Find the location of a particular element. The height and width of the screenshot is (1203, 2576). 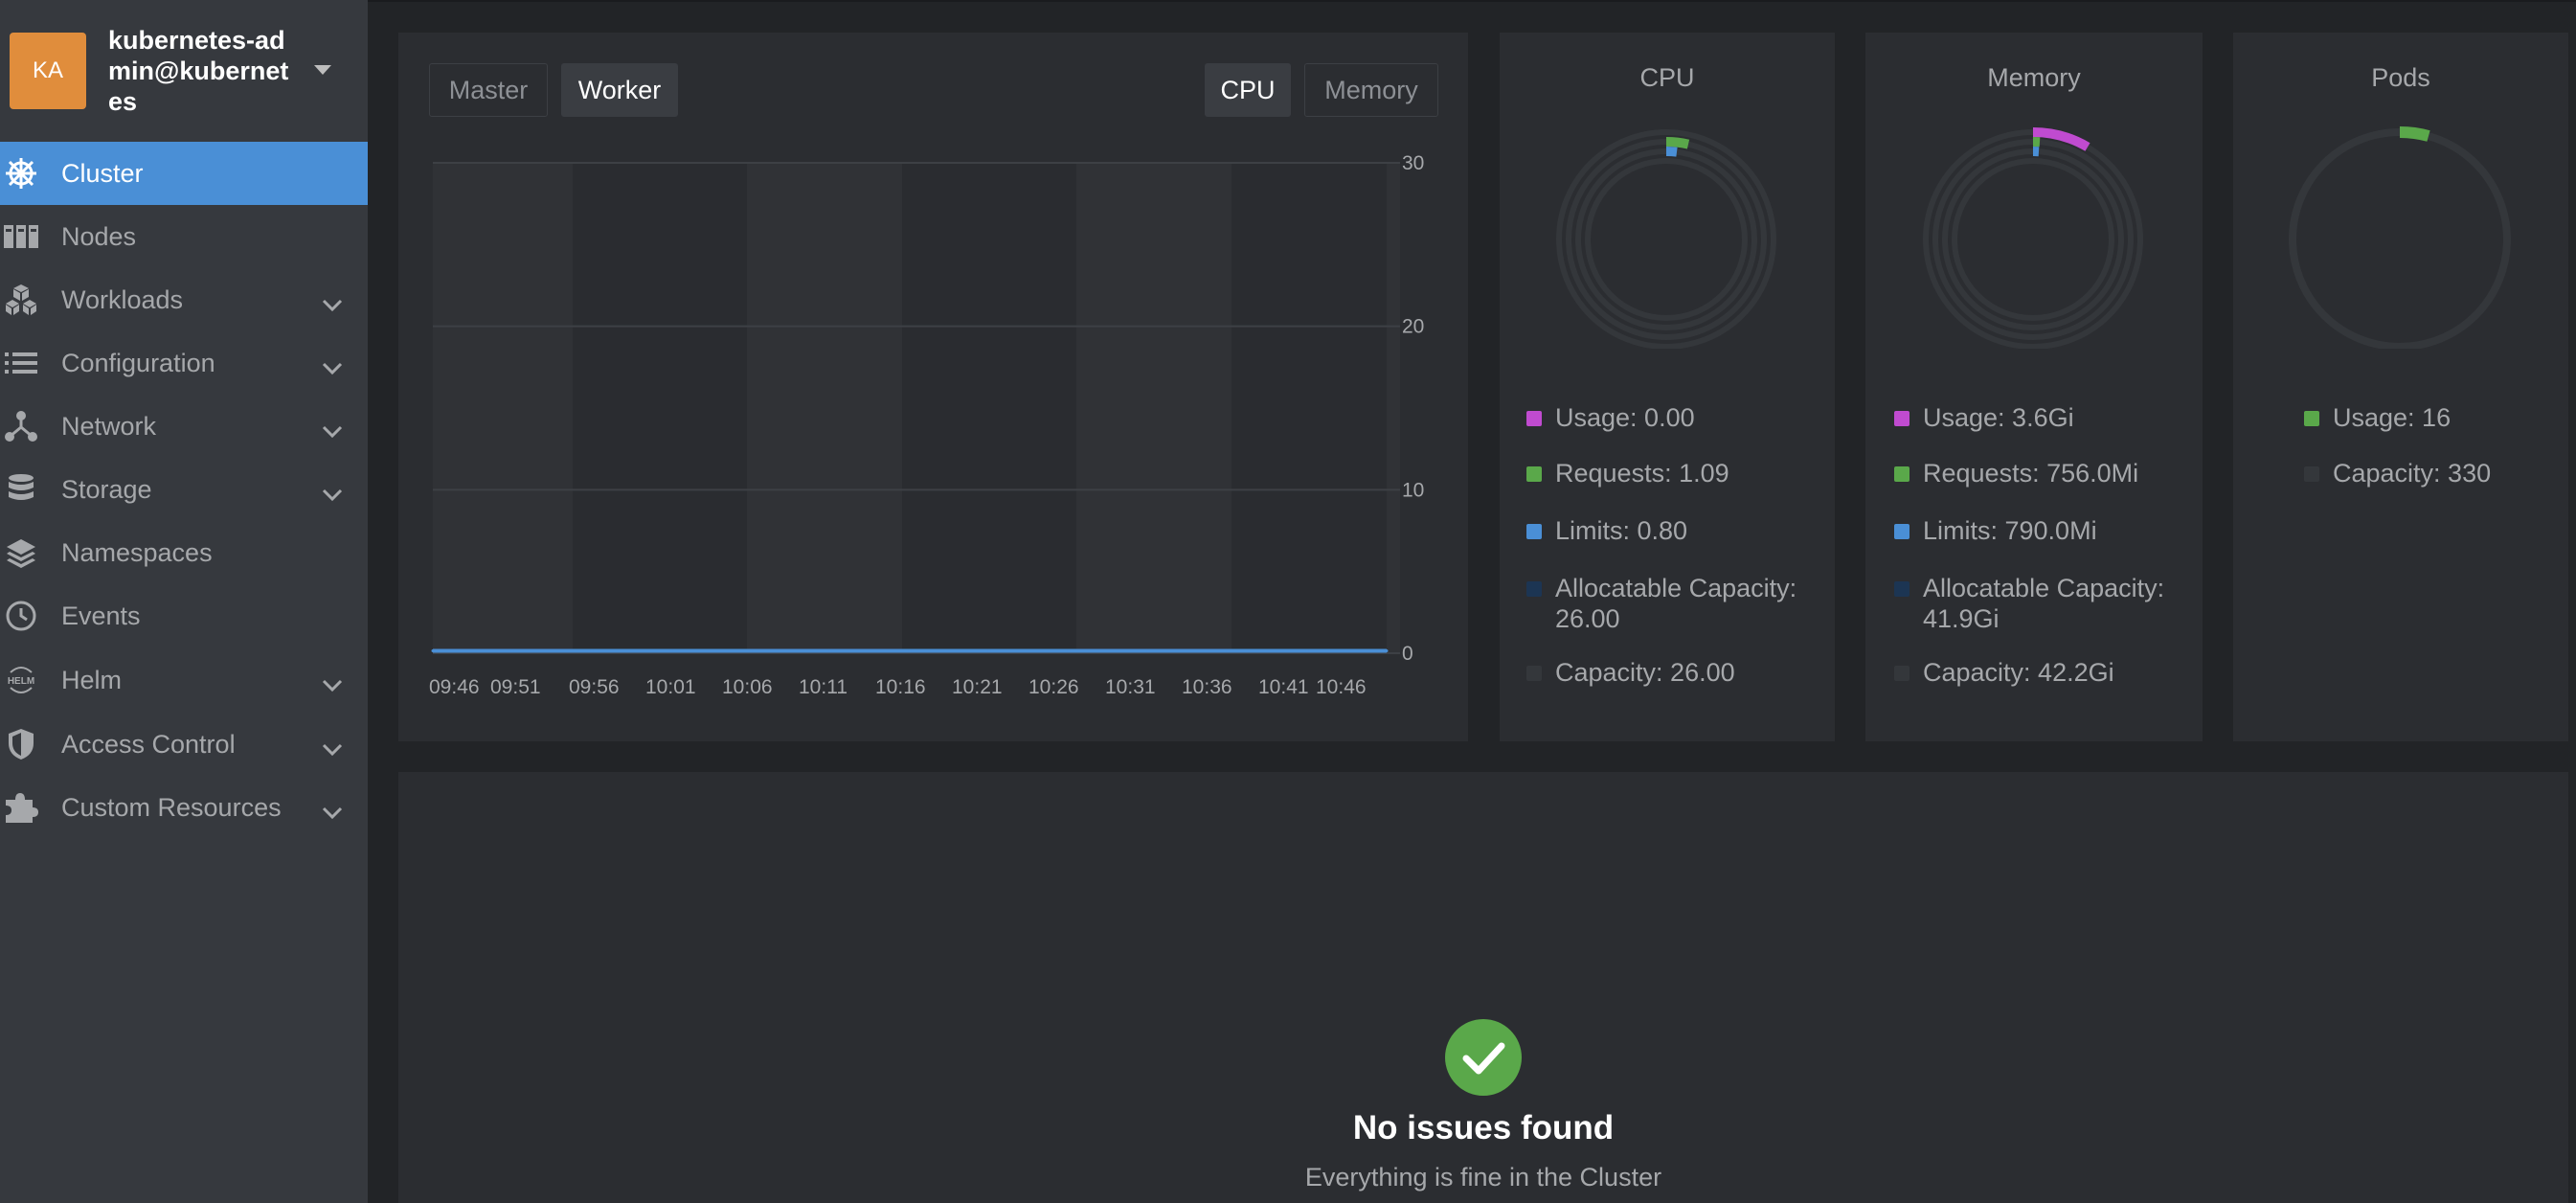

database-icon is located at coordinates (21, 489).